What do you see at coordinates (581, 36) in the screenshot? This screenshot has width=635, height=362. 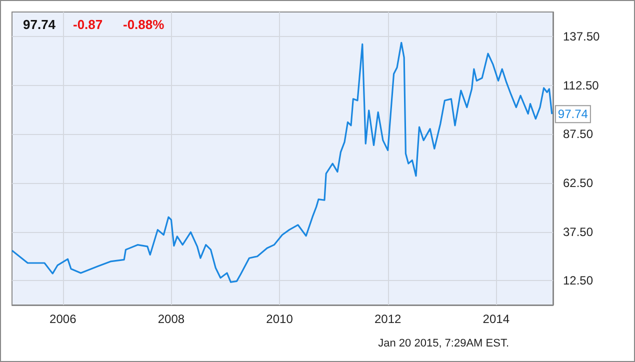 I see `y-tick-label: 137.50` at bounding box center [581, 36].